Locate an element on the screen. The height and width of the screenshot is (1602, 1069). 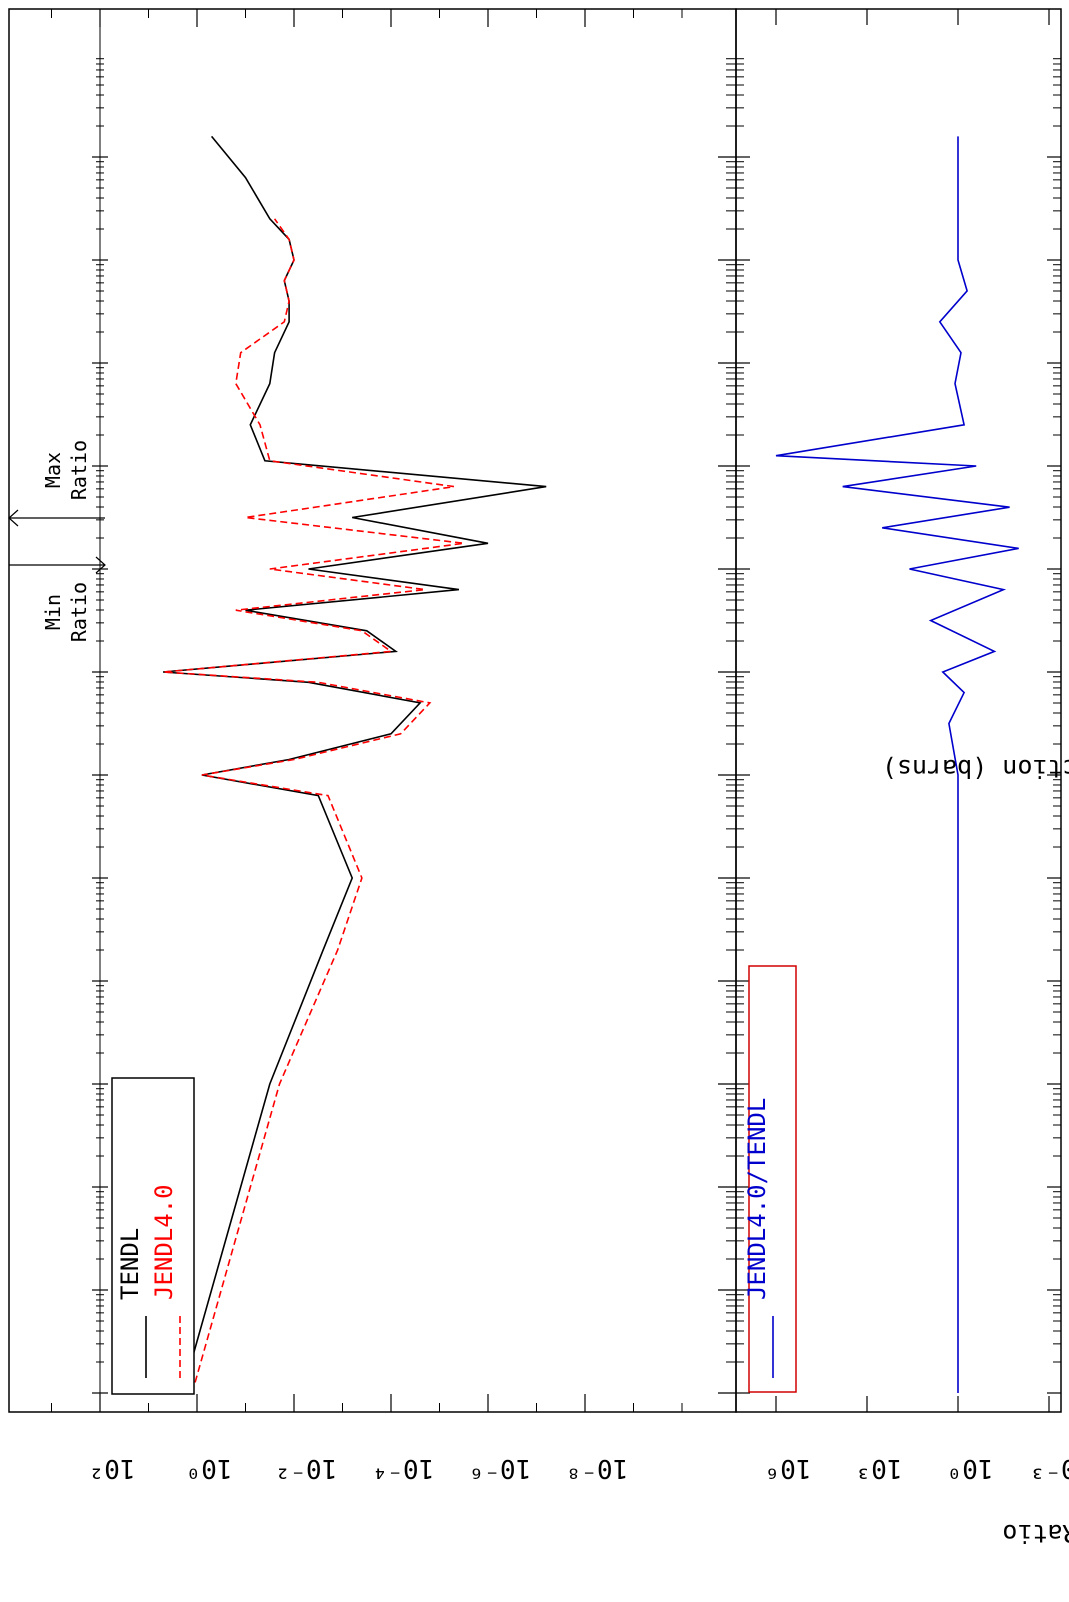
min-ratio-label: Min Ratio is located at coordinates (66, 612).